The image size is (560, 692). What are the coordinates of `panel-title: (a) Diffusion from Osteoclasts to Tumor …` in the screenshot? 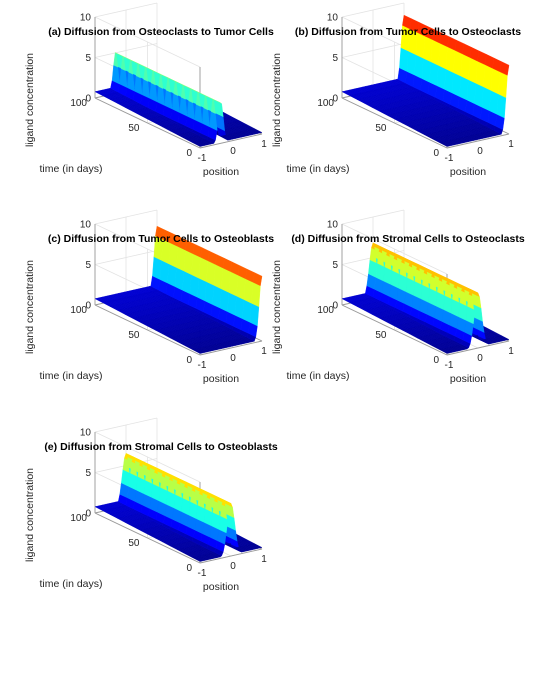 It's located at (161, 32).